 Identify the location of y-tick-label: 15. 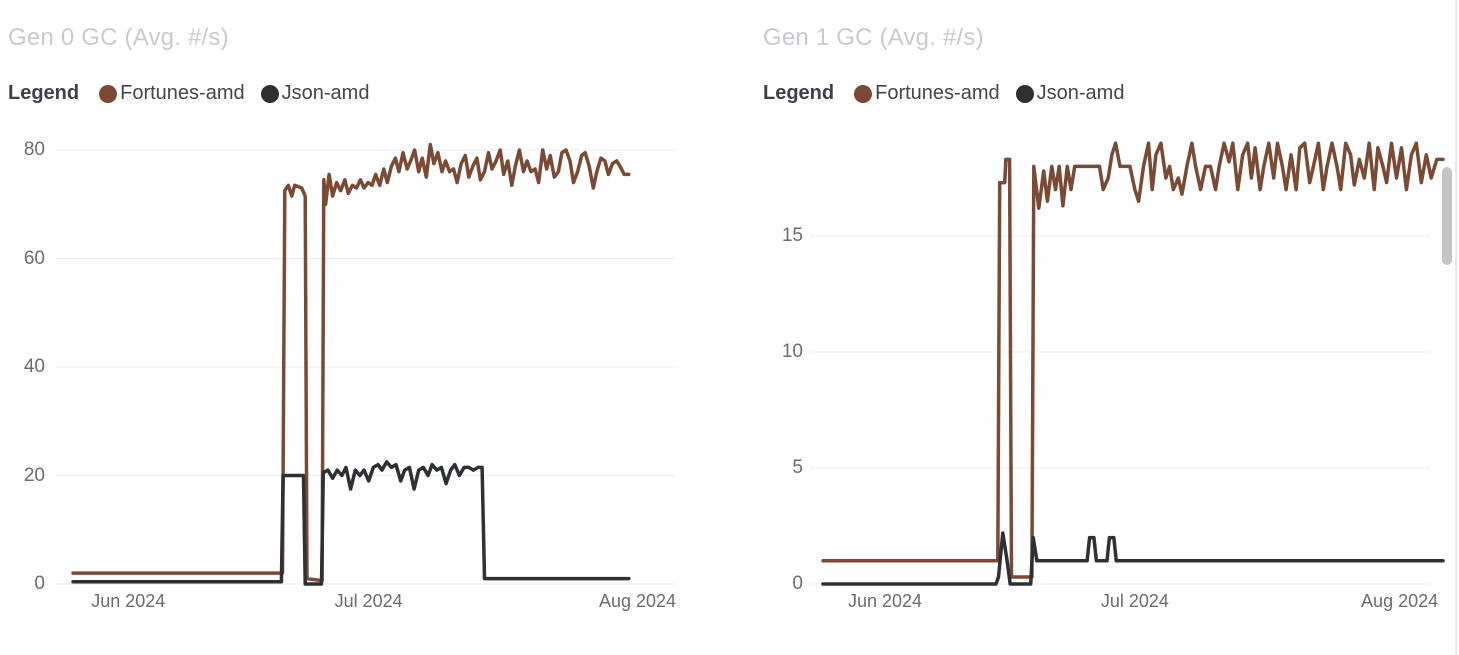
(792, 235).